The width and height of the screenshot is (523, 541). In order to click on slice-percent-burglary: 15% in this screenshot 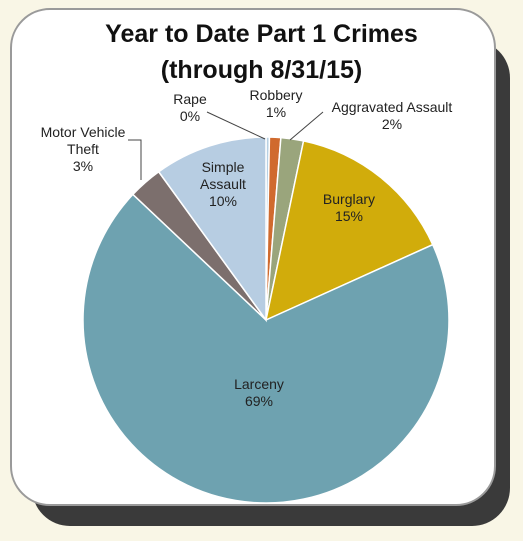, I will do `click(349, 216)`.